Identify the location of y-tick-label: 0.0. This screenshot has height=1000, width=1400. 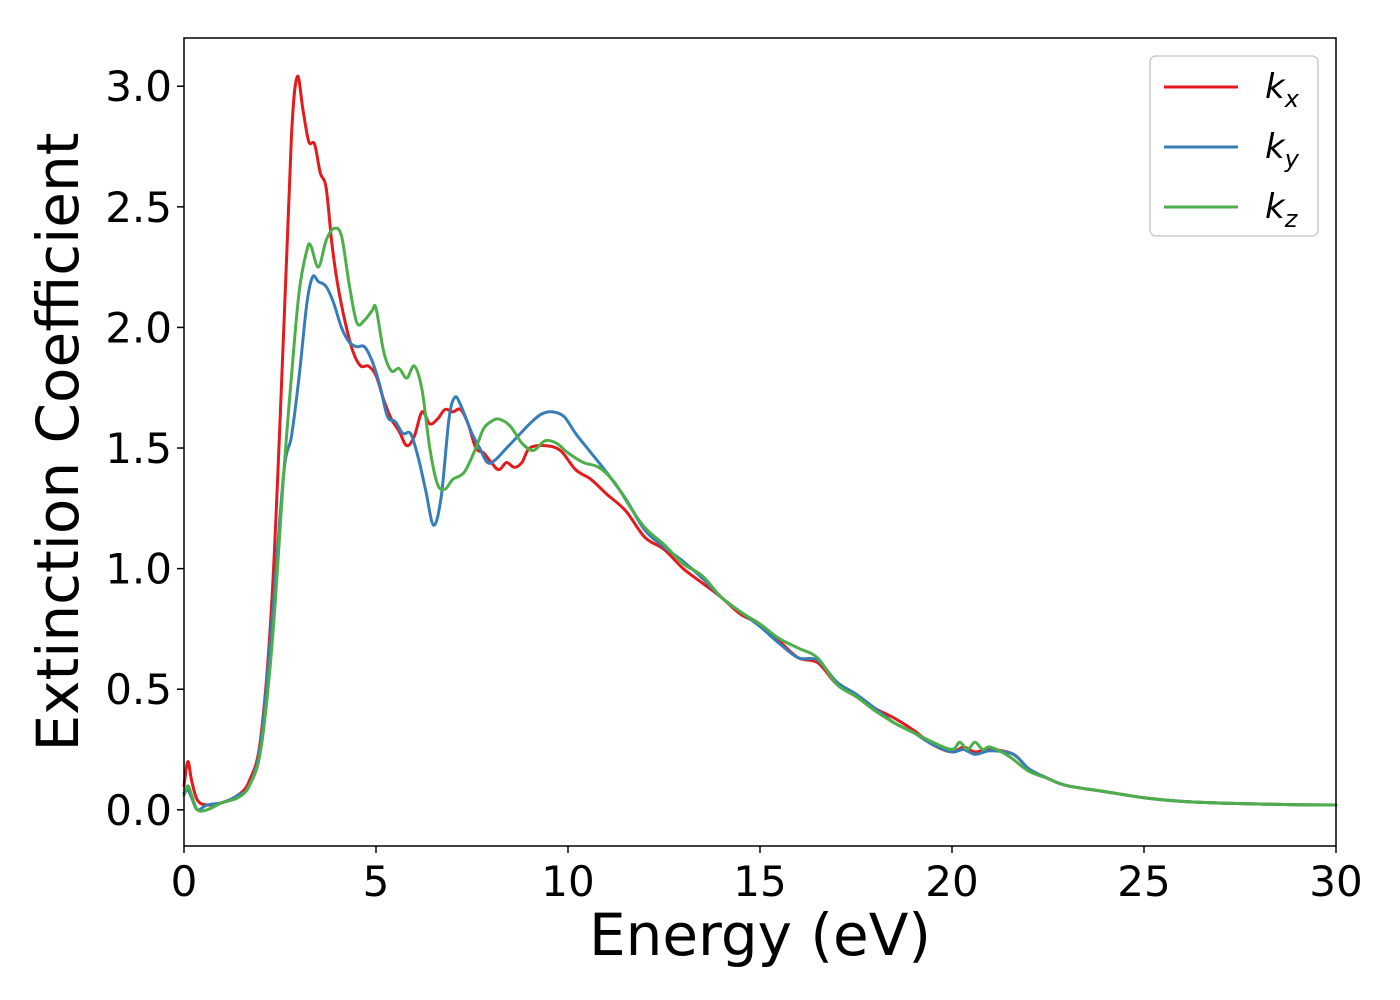
(138, 810).